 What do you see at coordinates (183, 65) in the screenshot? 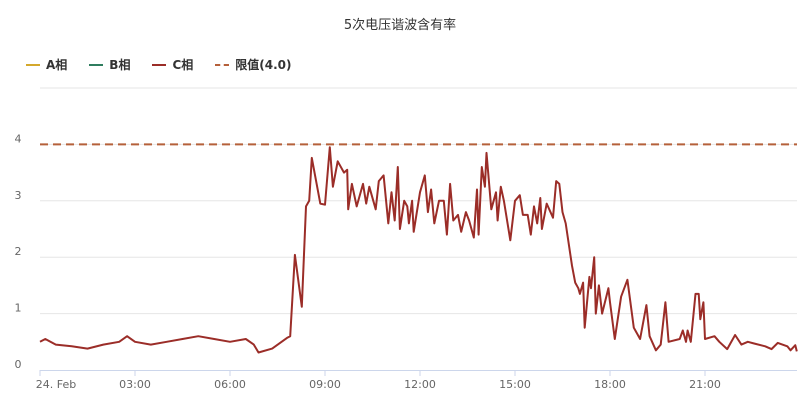
I see `legend-label-c: C相` at bounding box center [183, 65].